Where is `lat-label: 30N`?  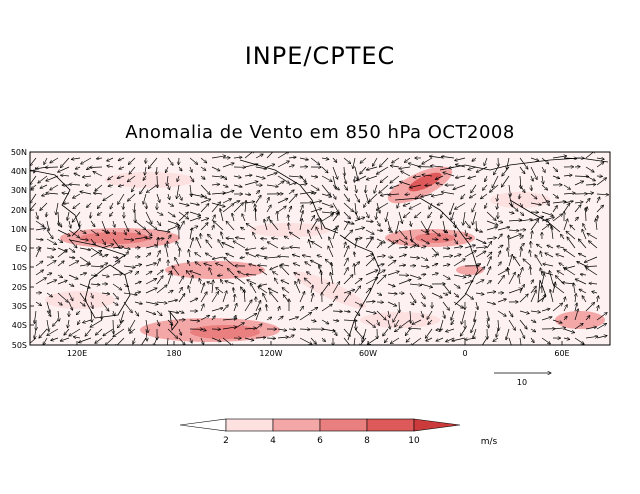 lat-label: 30N is located at coordinates (19, 190).